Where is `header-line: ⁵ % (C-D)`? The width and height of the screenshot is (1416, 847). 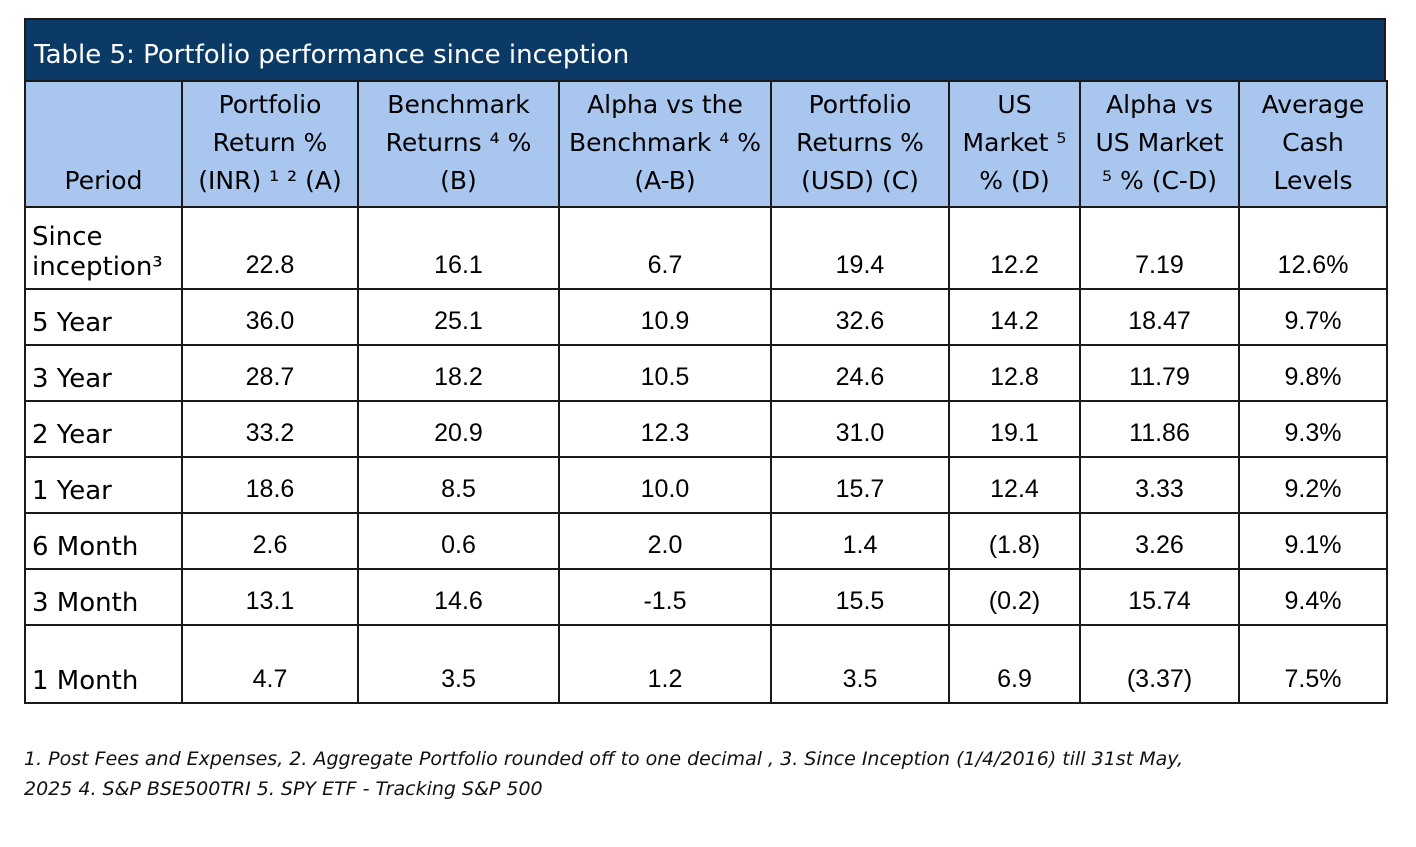
header-line: ⁵ % (C-D) is located at coordinates (1159, 180).